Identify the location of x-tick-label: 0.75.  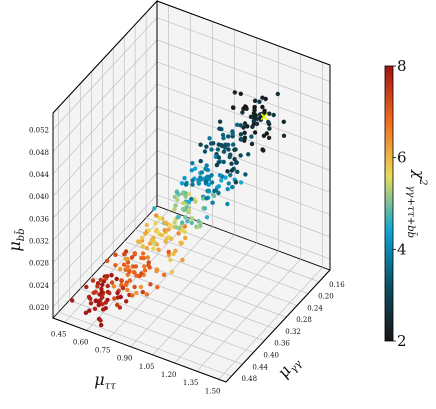
(103, 351).